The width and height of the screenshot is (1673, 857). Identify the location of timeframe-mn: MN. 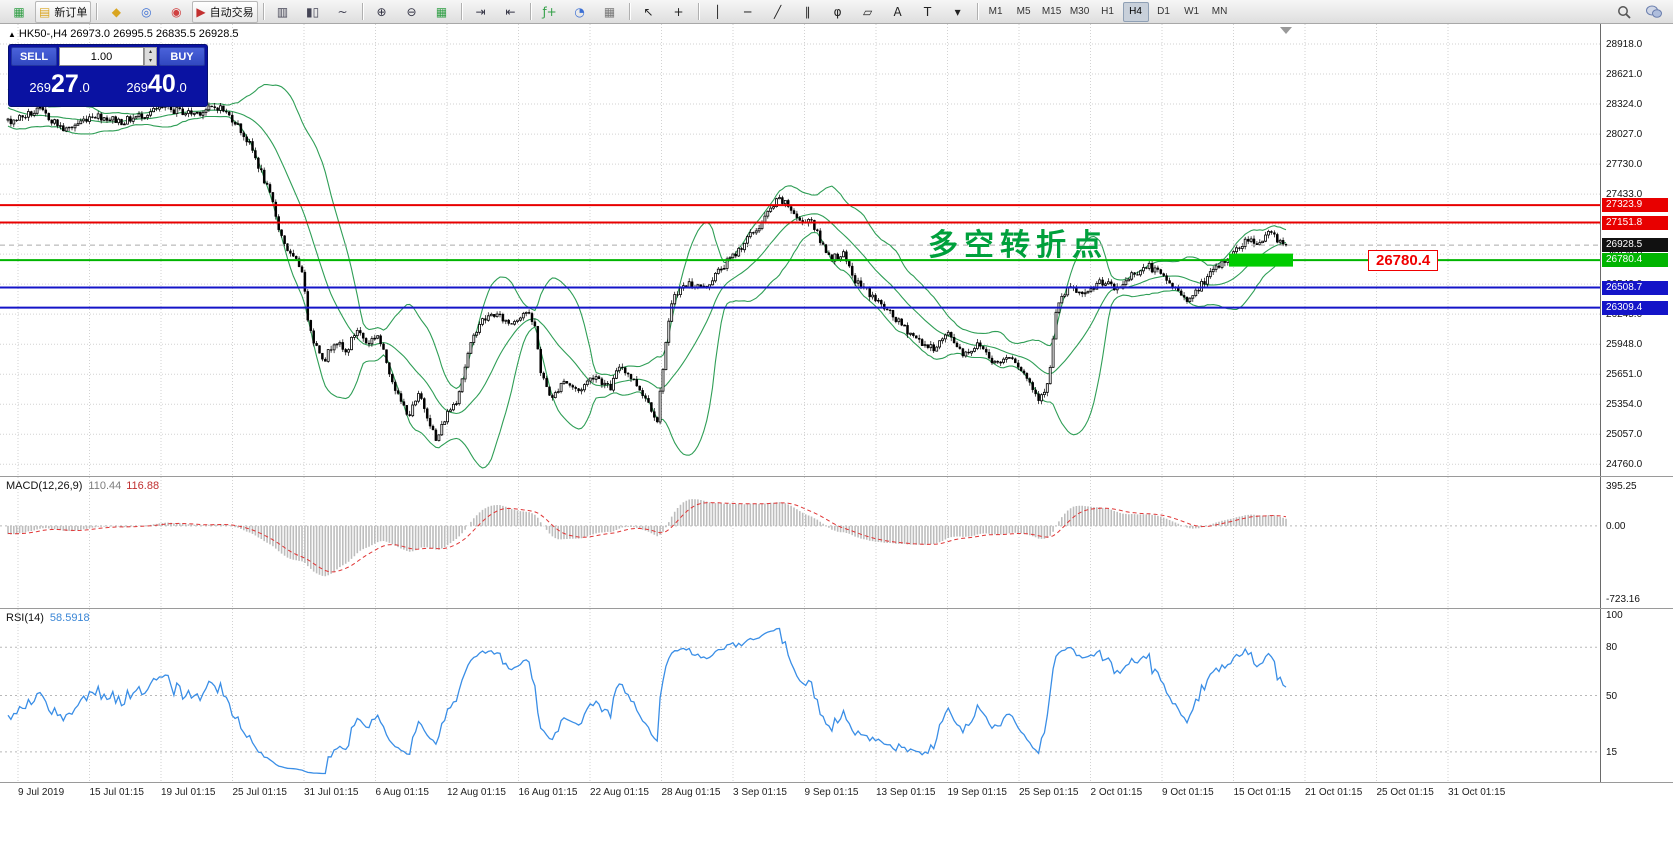
(1219, 11).